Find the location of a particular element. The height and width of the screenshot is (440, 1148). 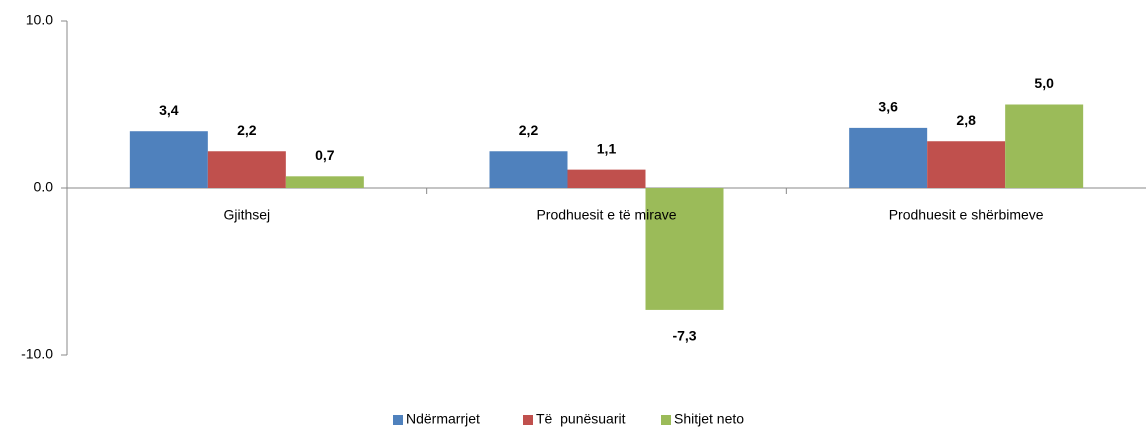

x-tick-label: Gjithsej is located at coordinates (246, 215).